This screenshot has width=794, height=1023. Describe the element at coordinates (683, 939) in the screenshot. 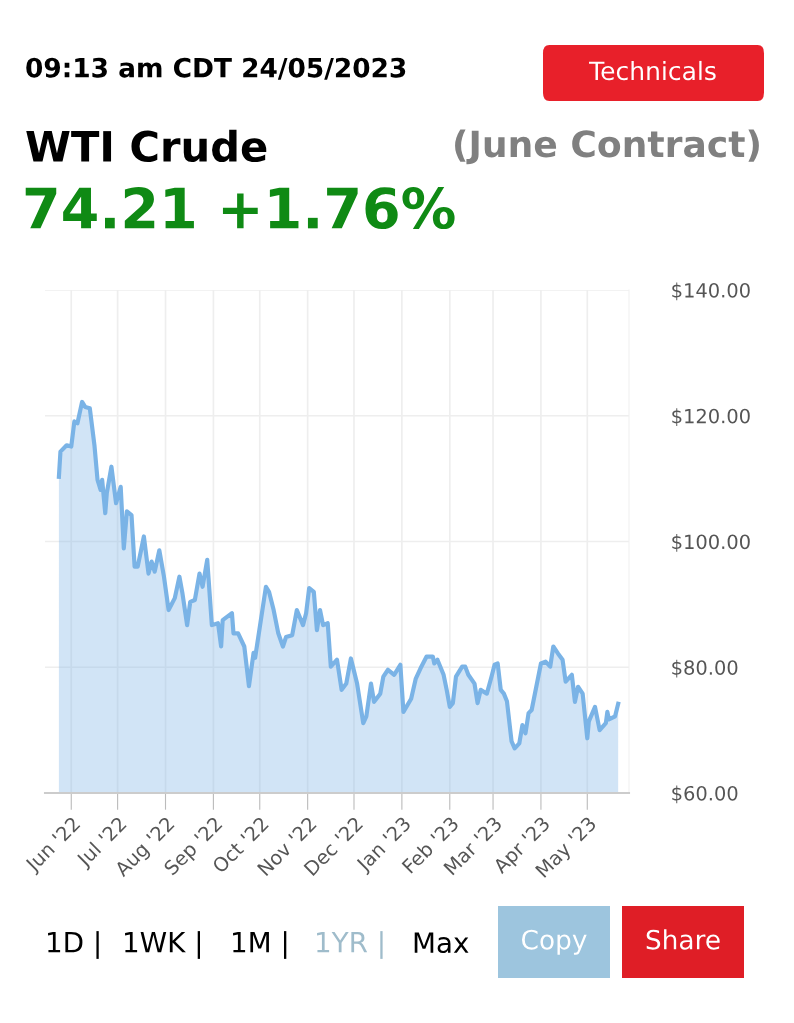

I see `text: Share` at that location.